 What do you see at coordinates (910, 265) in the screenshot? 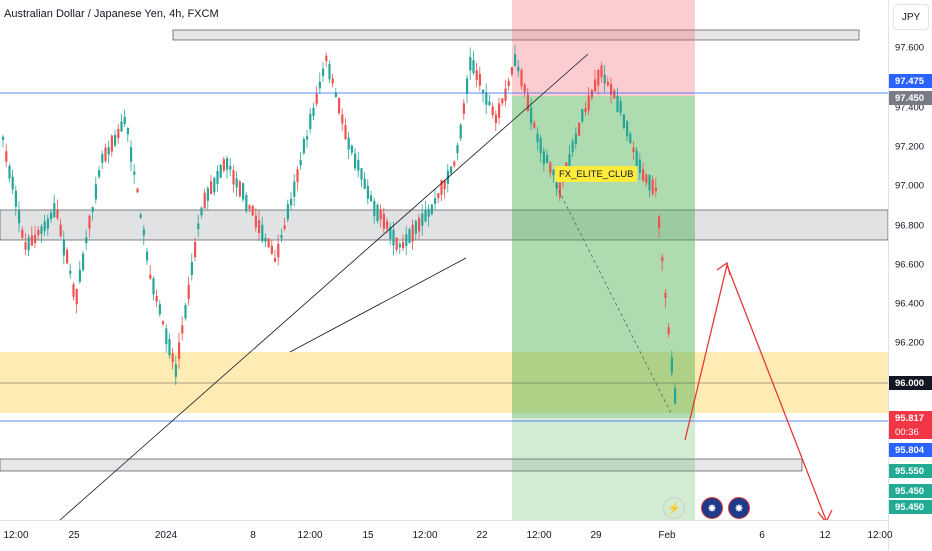
I see `price-tick: 96.600` at bounding box center [910, 265].